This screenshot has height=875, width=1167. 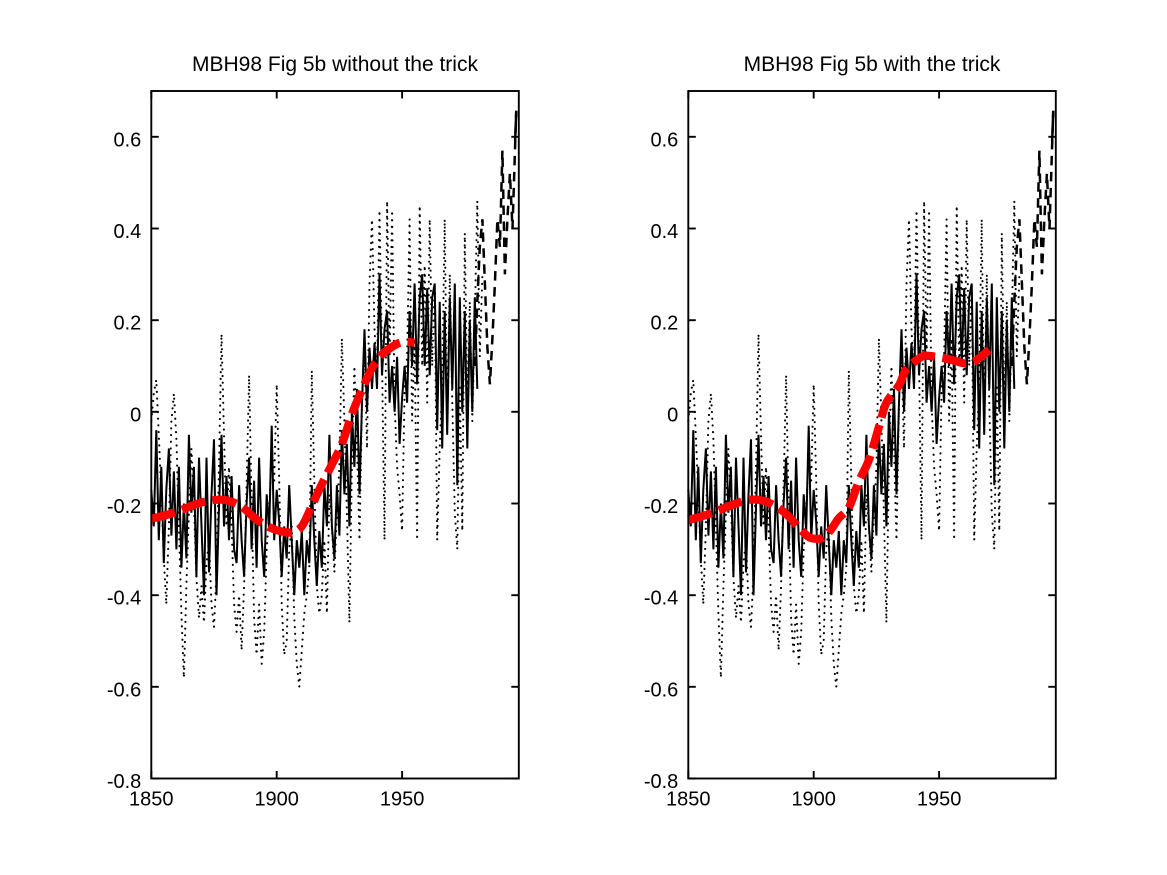 What do you see at coordinates (335, 64) in the screenshot?
I see `svg-text: MBH98 Fig 5b without the trick` at bounding box center [335, 64].